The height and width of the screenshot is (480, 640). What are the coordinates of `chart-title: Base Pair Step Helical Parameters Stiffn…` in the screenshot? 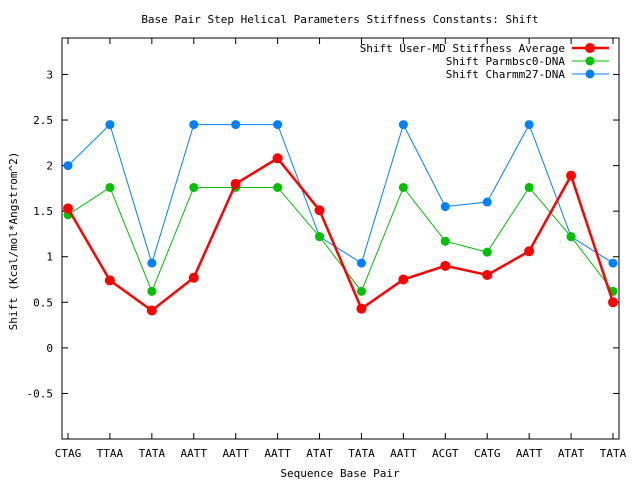 It's located at (339, 19).